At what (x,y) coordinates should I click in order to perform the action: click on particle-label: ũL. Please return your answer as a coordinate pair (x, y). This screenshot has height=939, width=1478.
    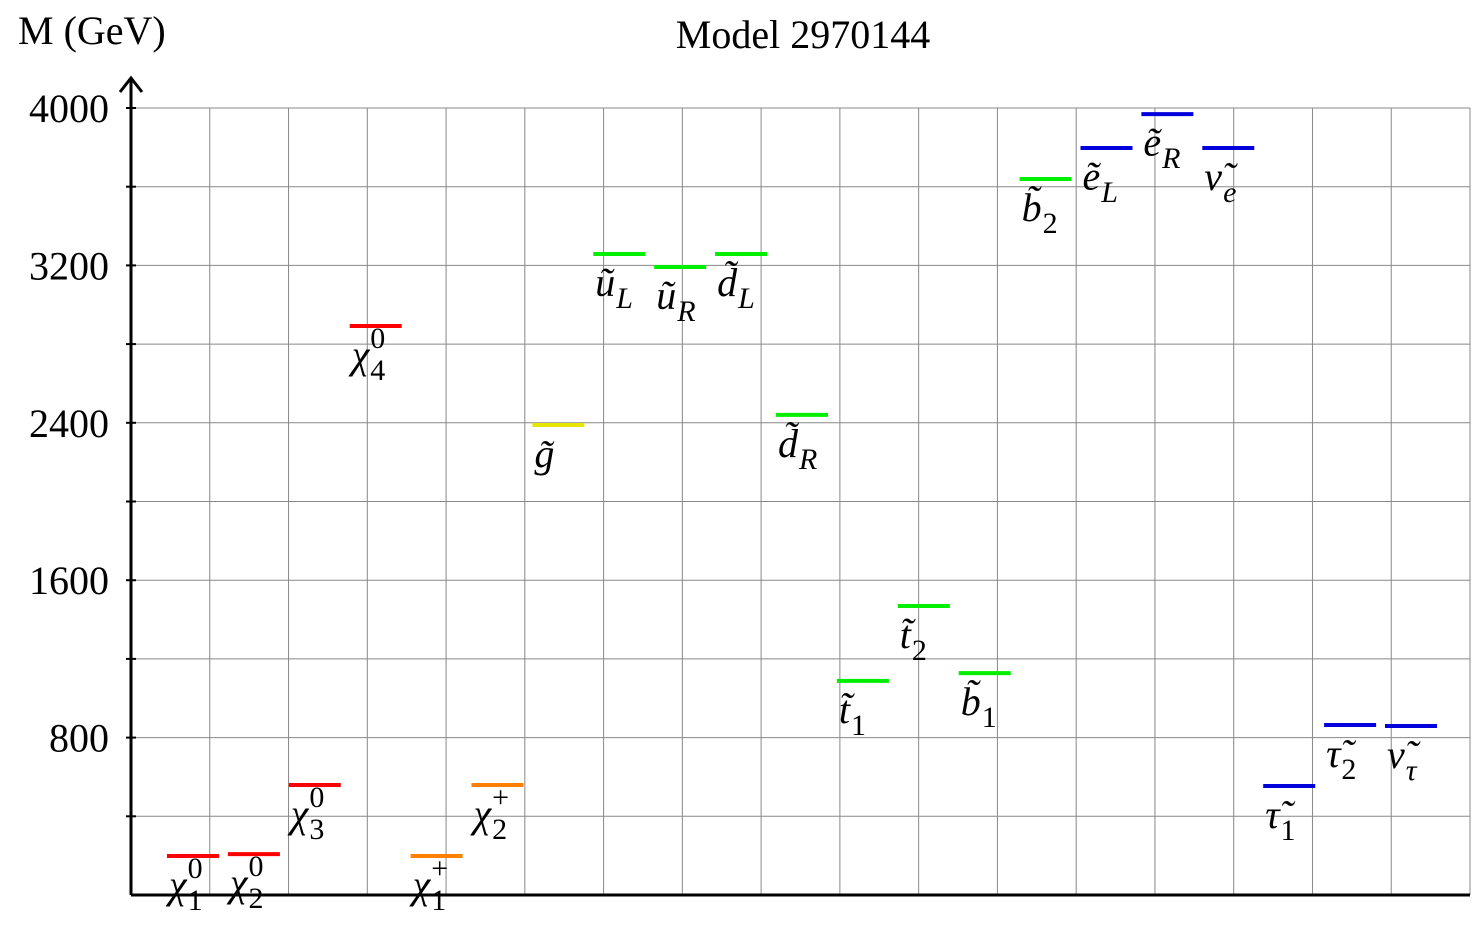
    Looking at the image, I should click on (614, 287).